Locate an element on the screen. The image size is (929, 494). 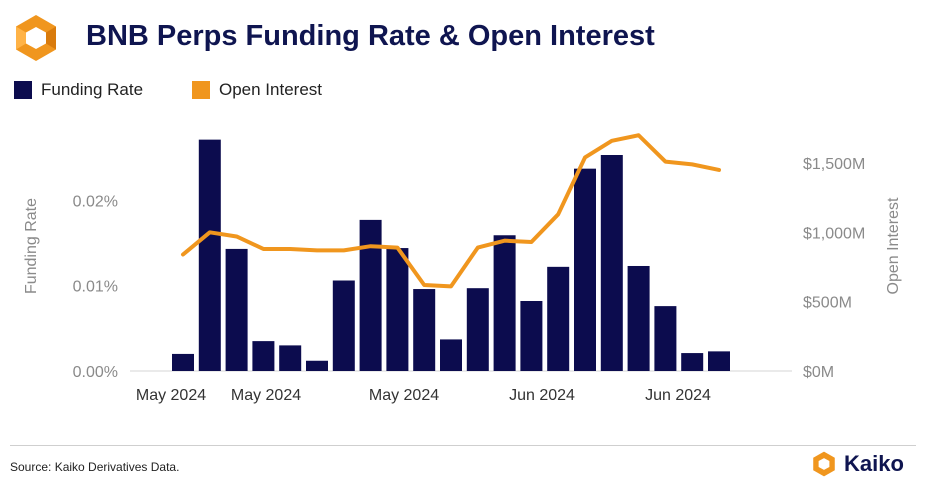
legend-item-funding-rate: Funding Rate is located at coordinates (78, 90).